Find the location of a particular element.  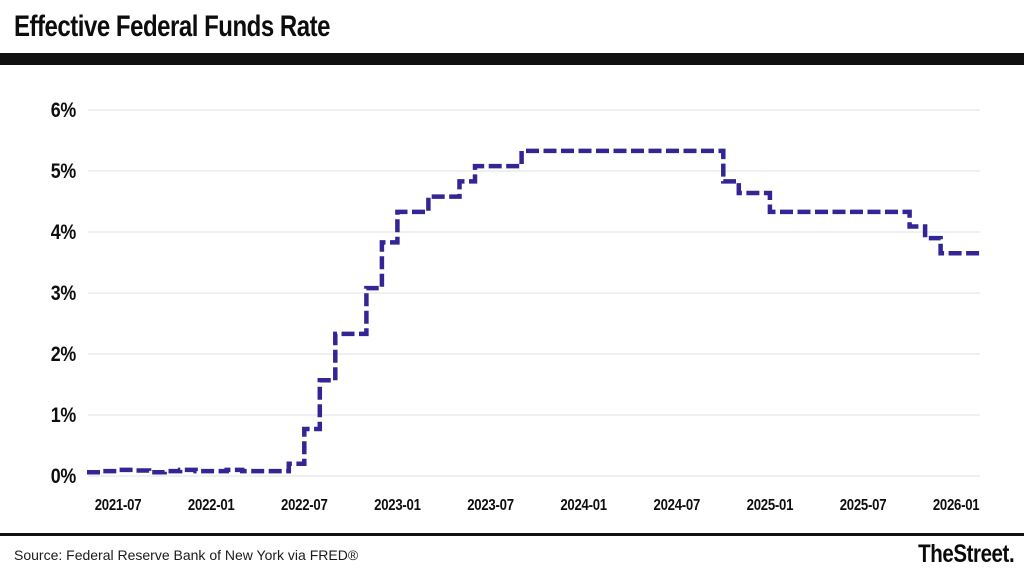

brand-logo: TheStreet. is located at coordinates (966, 554).